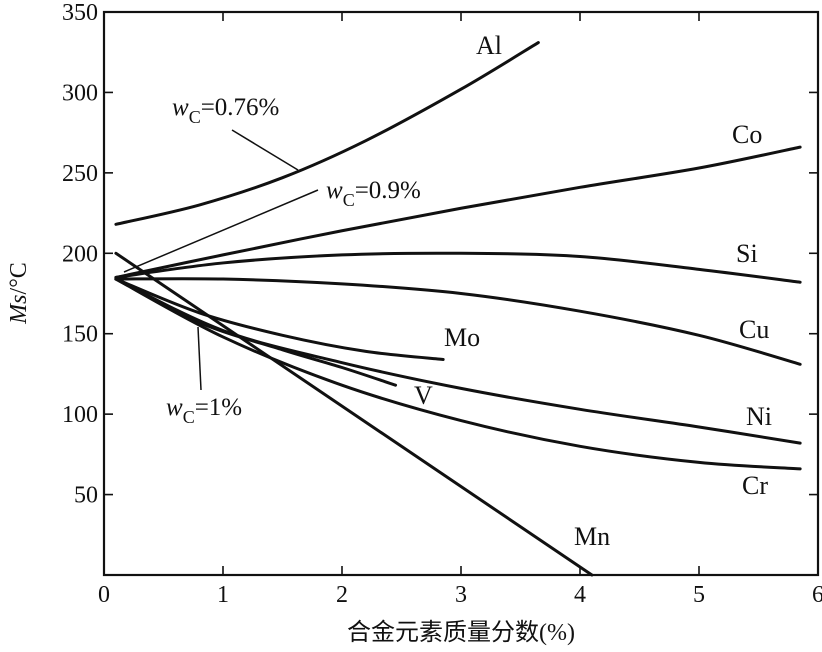 This screenshot has width=822, height=652. What do you see at coordinates (80, 254) in the screenshot?
I see `y-tick-label-200: 200` at bounding box center [80, 254].